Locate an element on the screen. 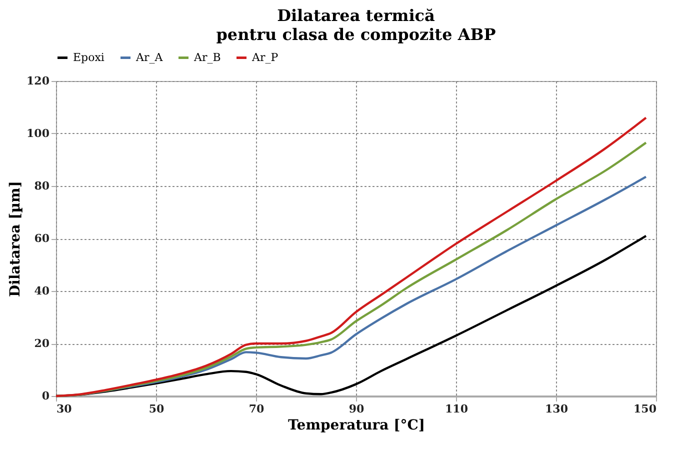 The height and width of the screenshot is (468, 697). y-tick-label: 40 is located at coordinates (42, 291).